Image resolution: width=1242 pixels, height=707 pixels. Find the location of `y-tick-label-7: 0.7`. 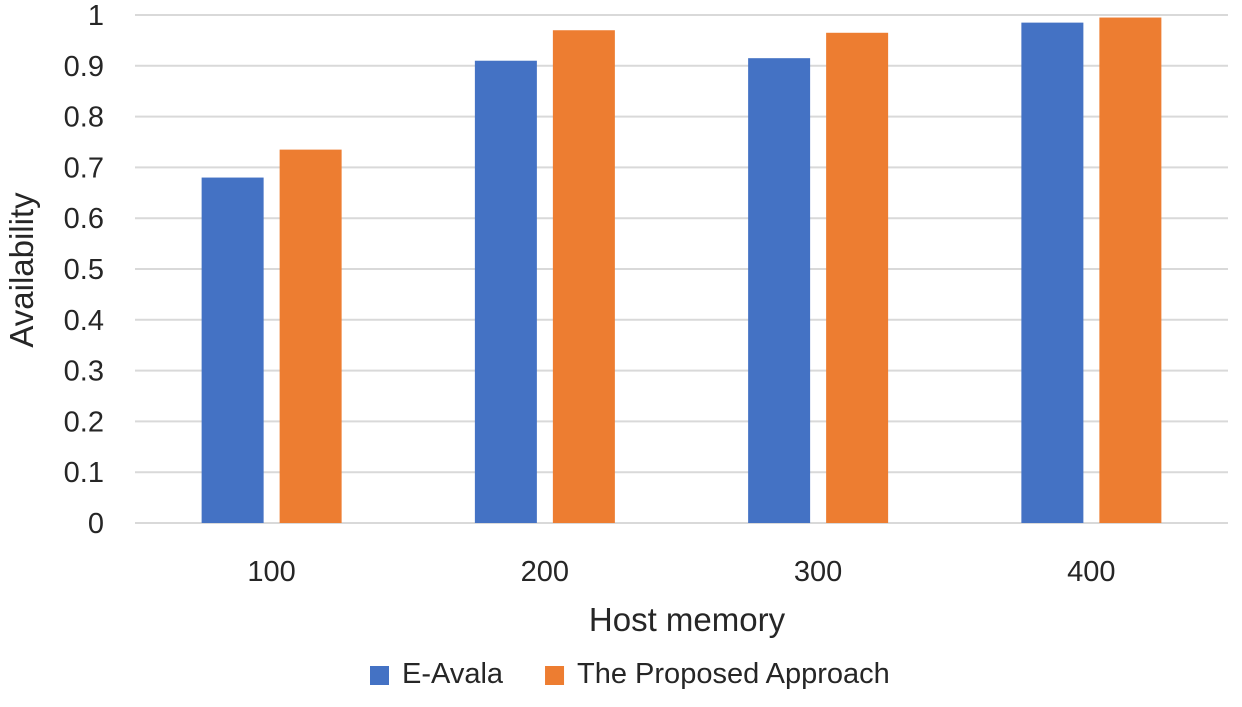

y-tick-label-7: 0.7 is located at coordinates (84, 168).